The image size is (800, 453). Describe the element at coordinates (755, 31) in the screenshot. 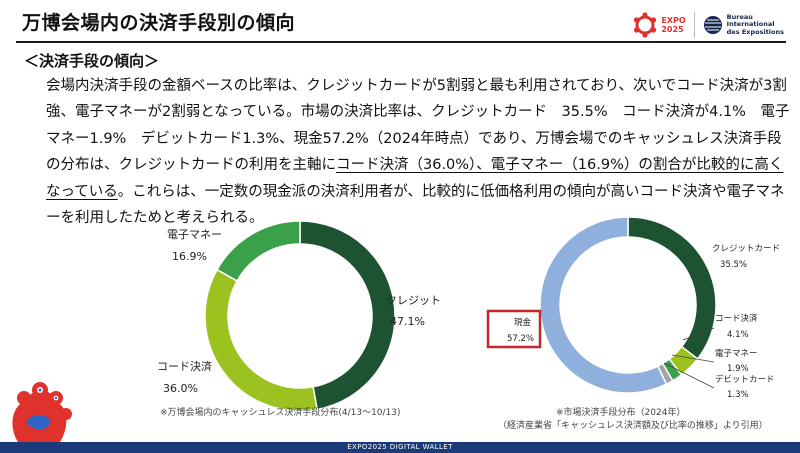

I see `bie-logo-line: des Expositions` at that location.